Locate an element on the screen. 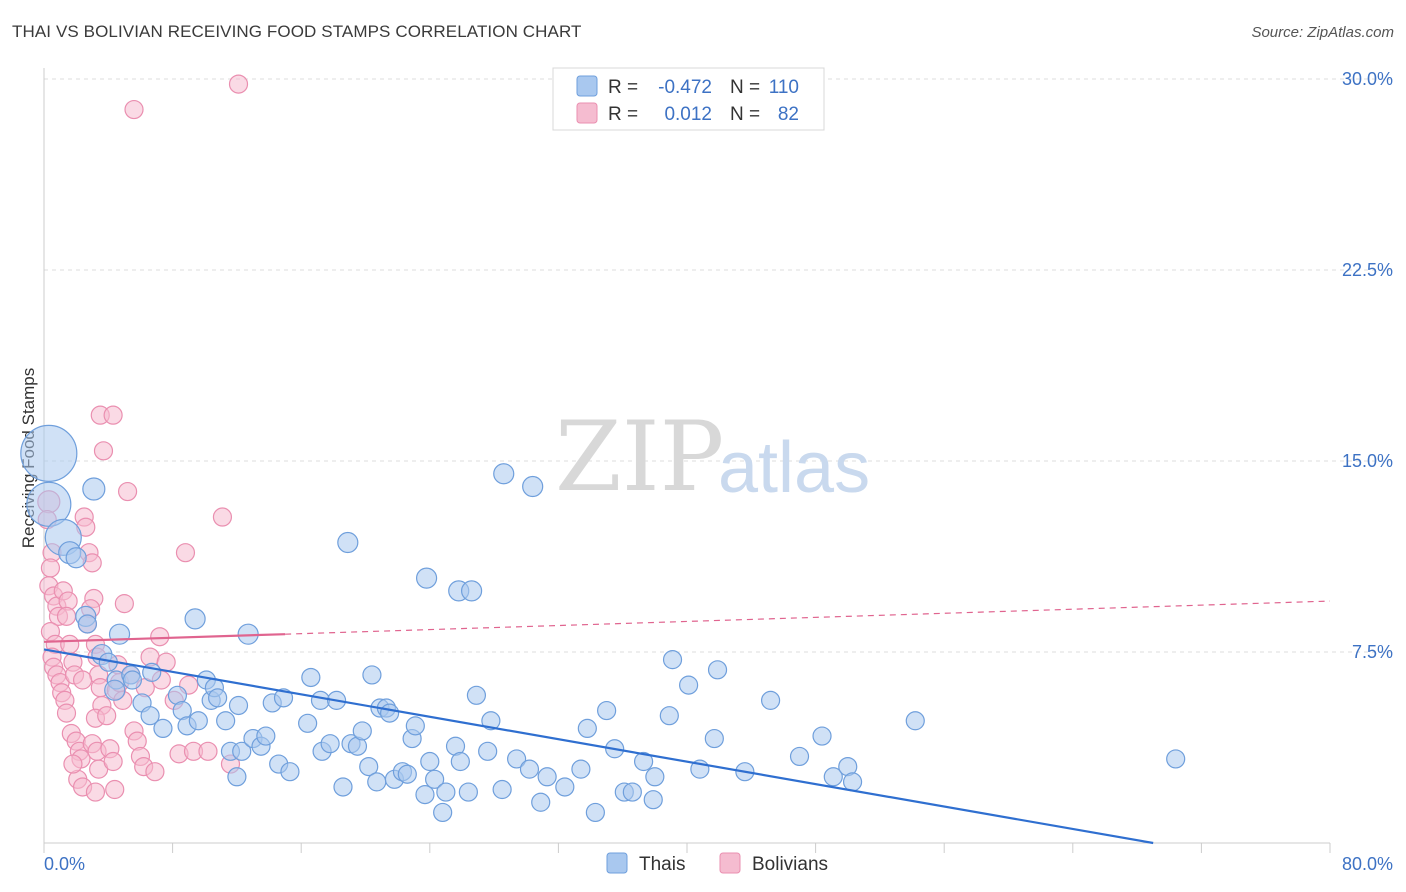  y-tick-label-1: 15.0% is located at coordinates (1367, 461).